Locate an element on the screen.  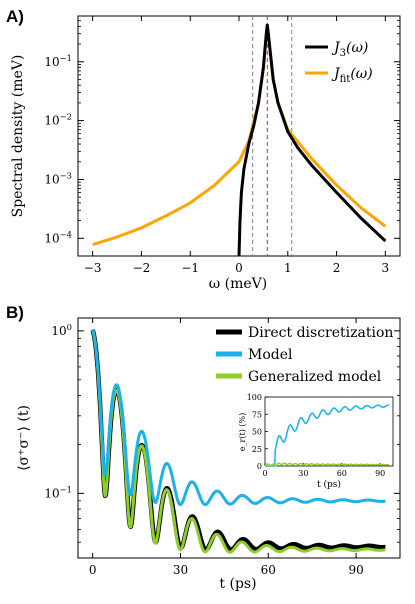
y-tick-label: 10⁰ is located at coordinates (61, 330).